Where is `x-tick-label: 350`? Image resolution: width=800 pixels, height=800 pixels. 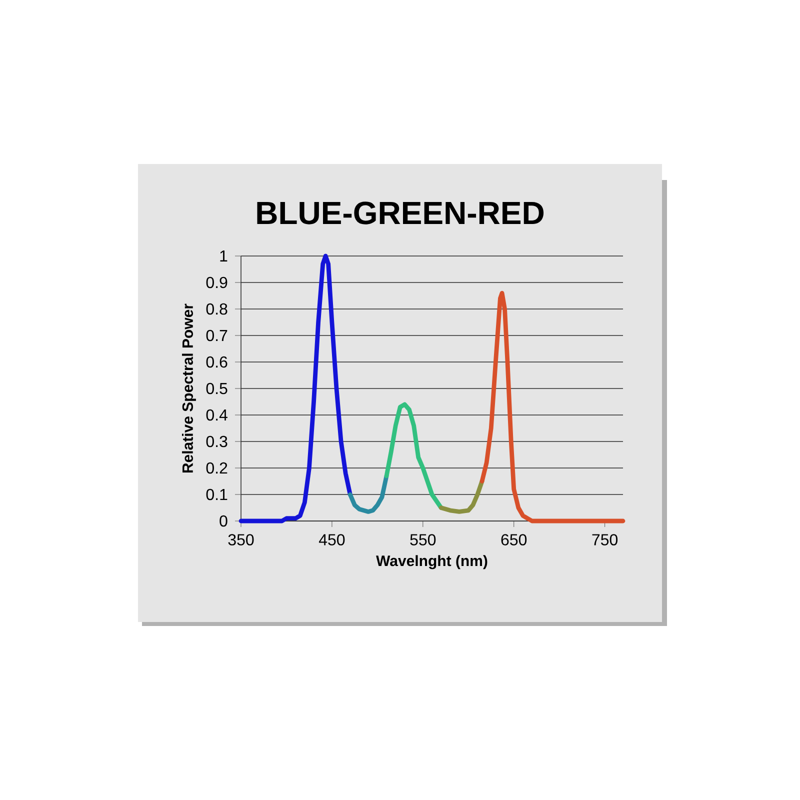
x-tick-label: 350 is located at coordinates (241, 540).